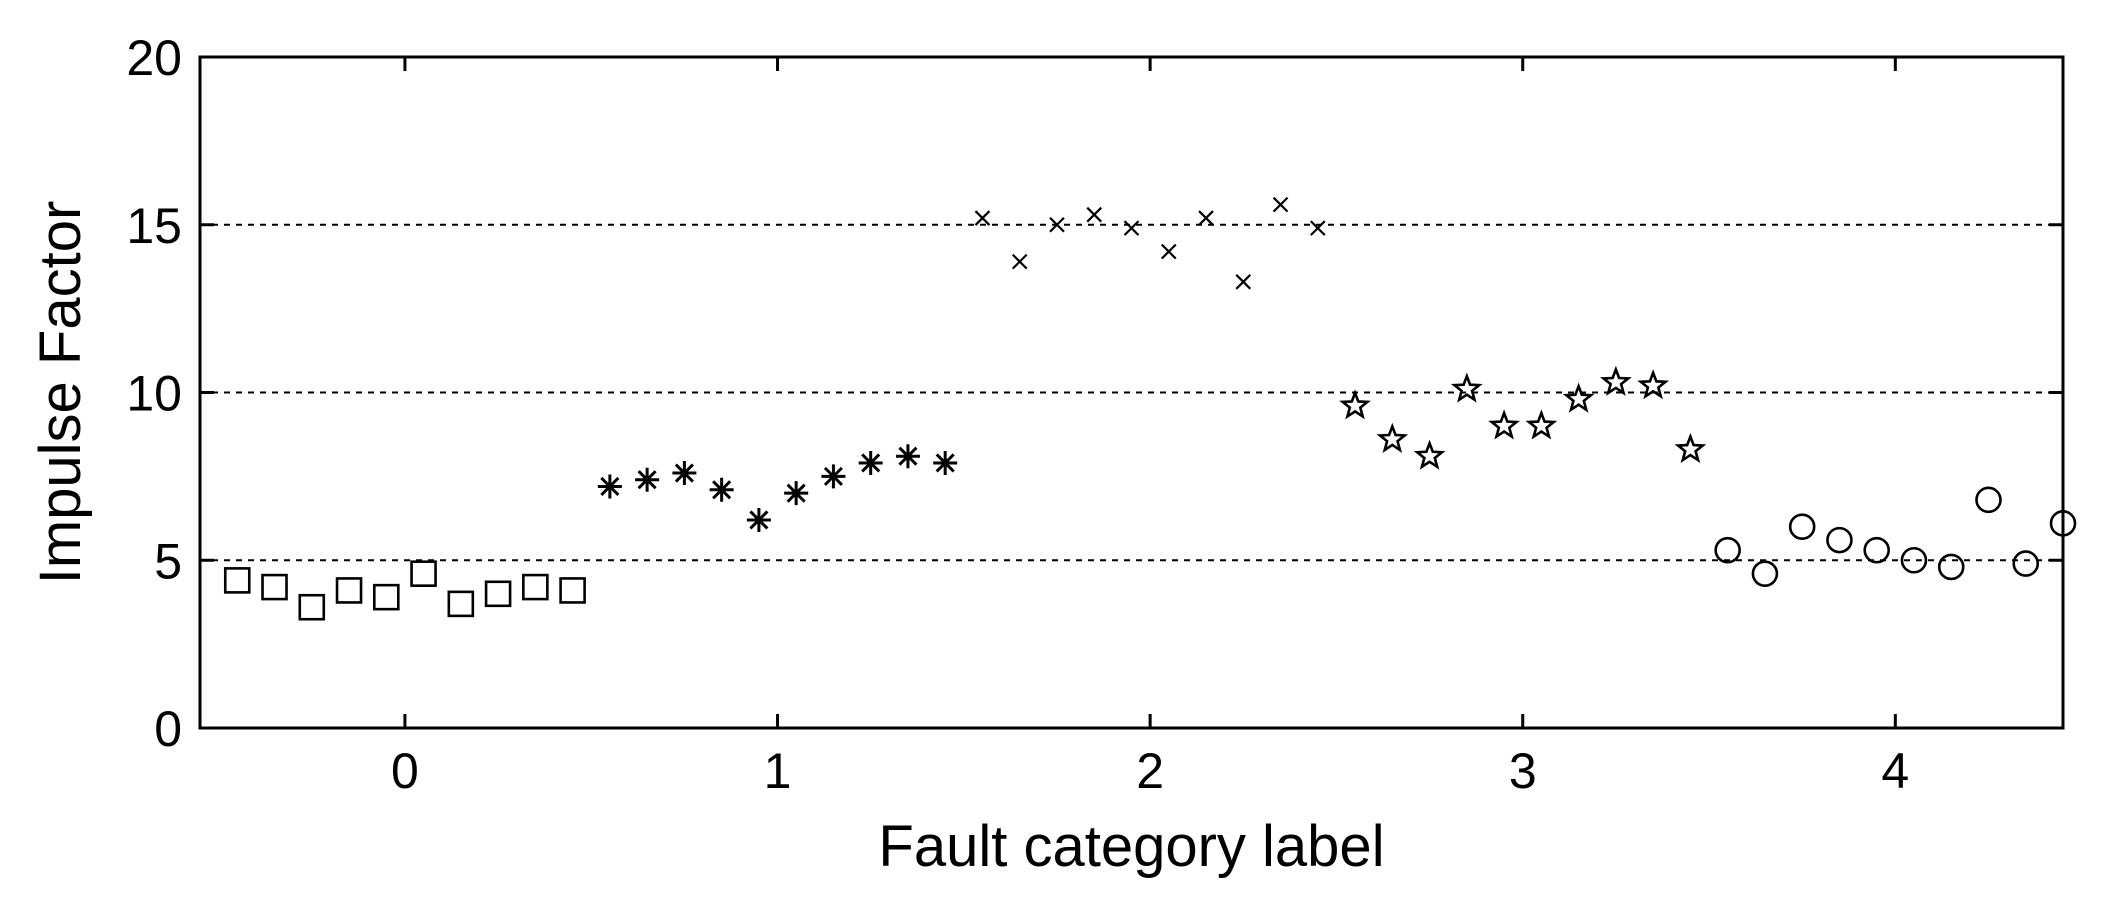 Image resolution: width=2103 pixels, height=902 pixels. Describe the element at coordinates (778, 771) in the screenshot. I see `x-tick-label: 1` at that location.